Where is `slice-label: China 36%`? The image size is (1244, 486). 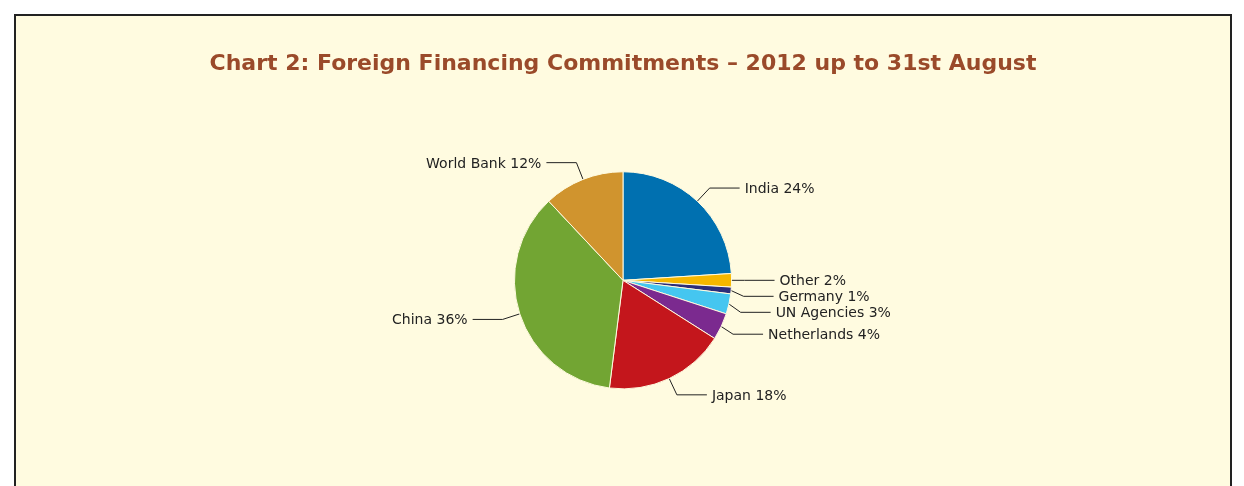
slice-label: China 36% is located at coordinates (430, 319).